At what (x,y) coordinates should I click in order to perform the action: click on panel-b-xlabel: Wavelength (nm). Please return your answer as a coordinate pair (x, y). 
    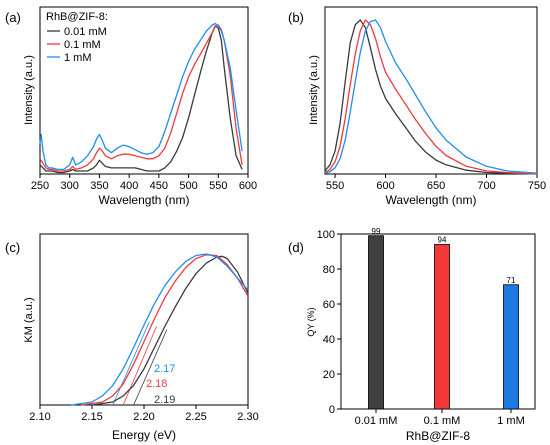
    Looking at the image, I should click on (431, 200).